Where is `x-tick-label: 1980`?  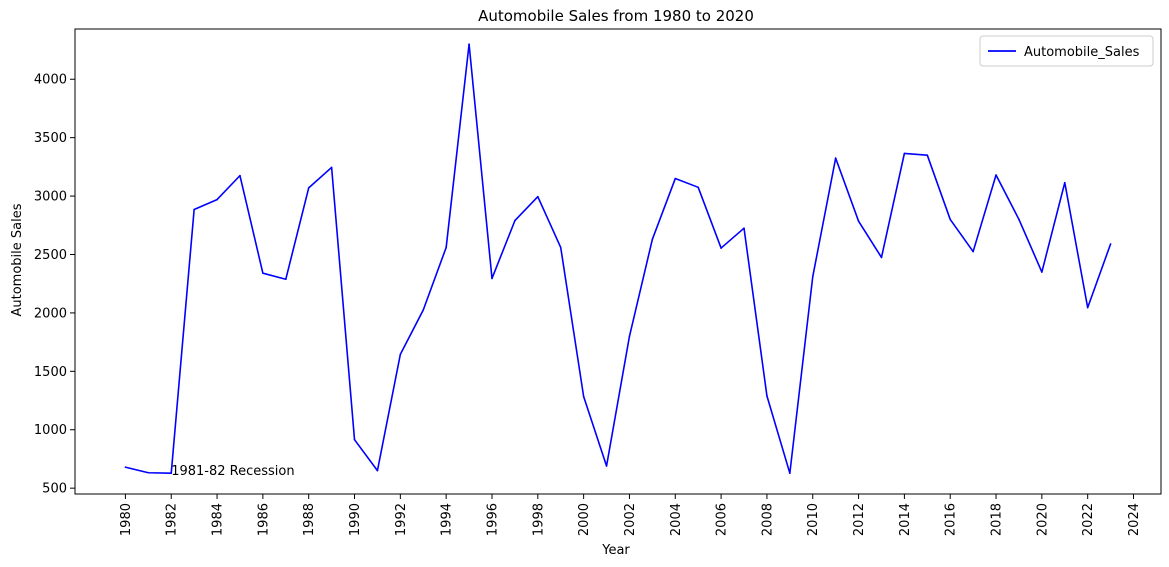 x-tick-label: 1980 is located at coordinates (126, 519).